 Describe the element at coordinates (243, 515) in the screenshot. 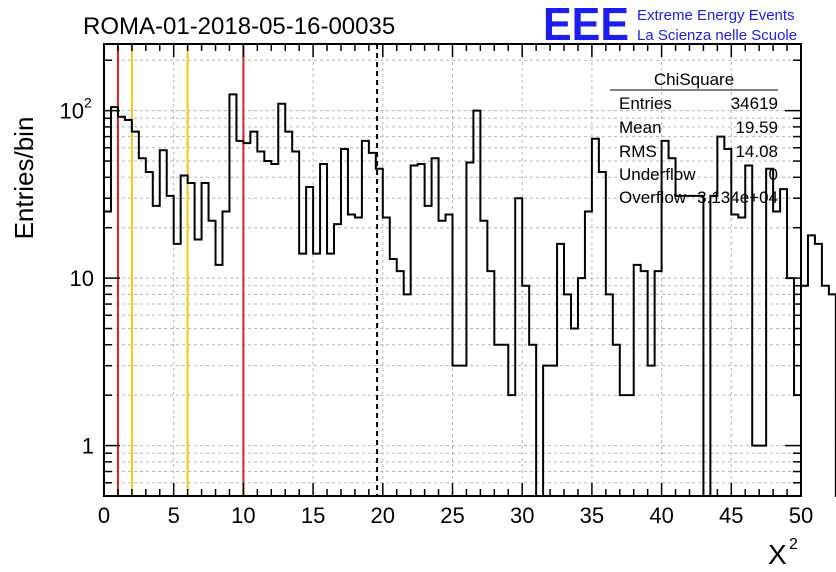

I see `x-tick-label: 10` at that location.